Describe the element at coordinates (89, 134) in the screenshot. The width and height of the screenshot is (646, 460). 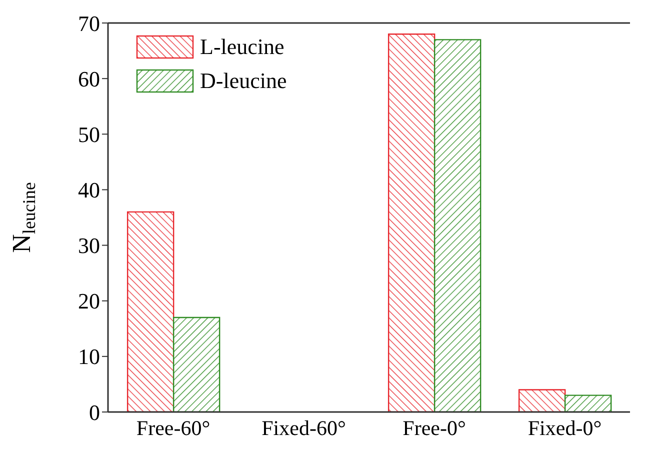
I see `y-tick-label: 50` at that location.